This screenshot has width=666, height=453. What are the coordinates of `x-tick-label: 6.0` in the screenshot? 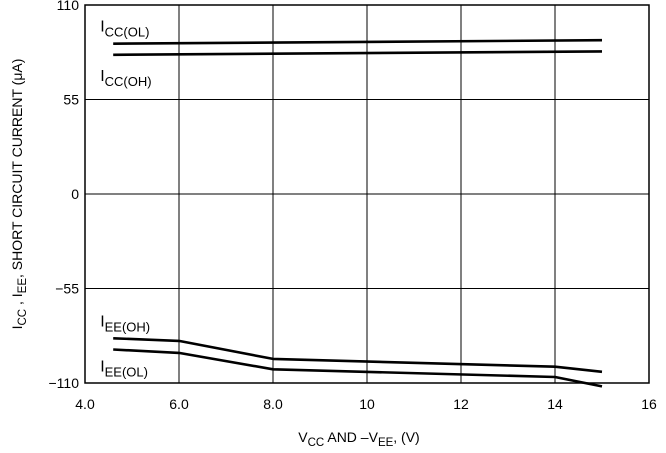 It's located at (179, 404).